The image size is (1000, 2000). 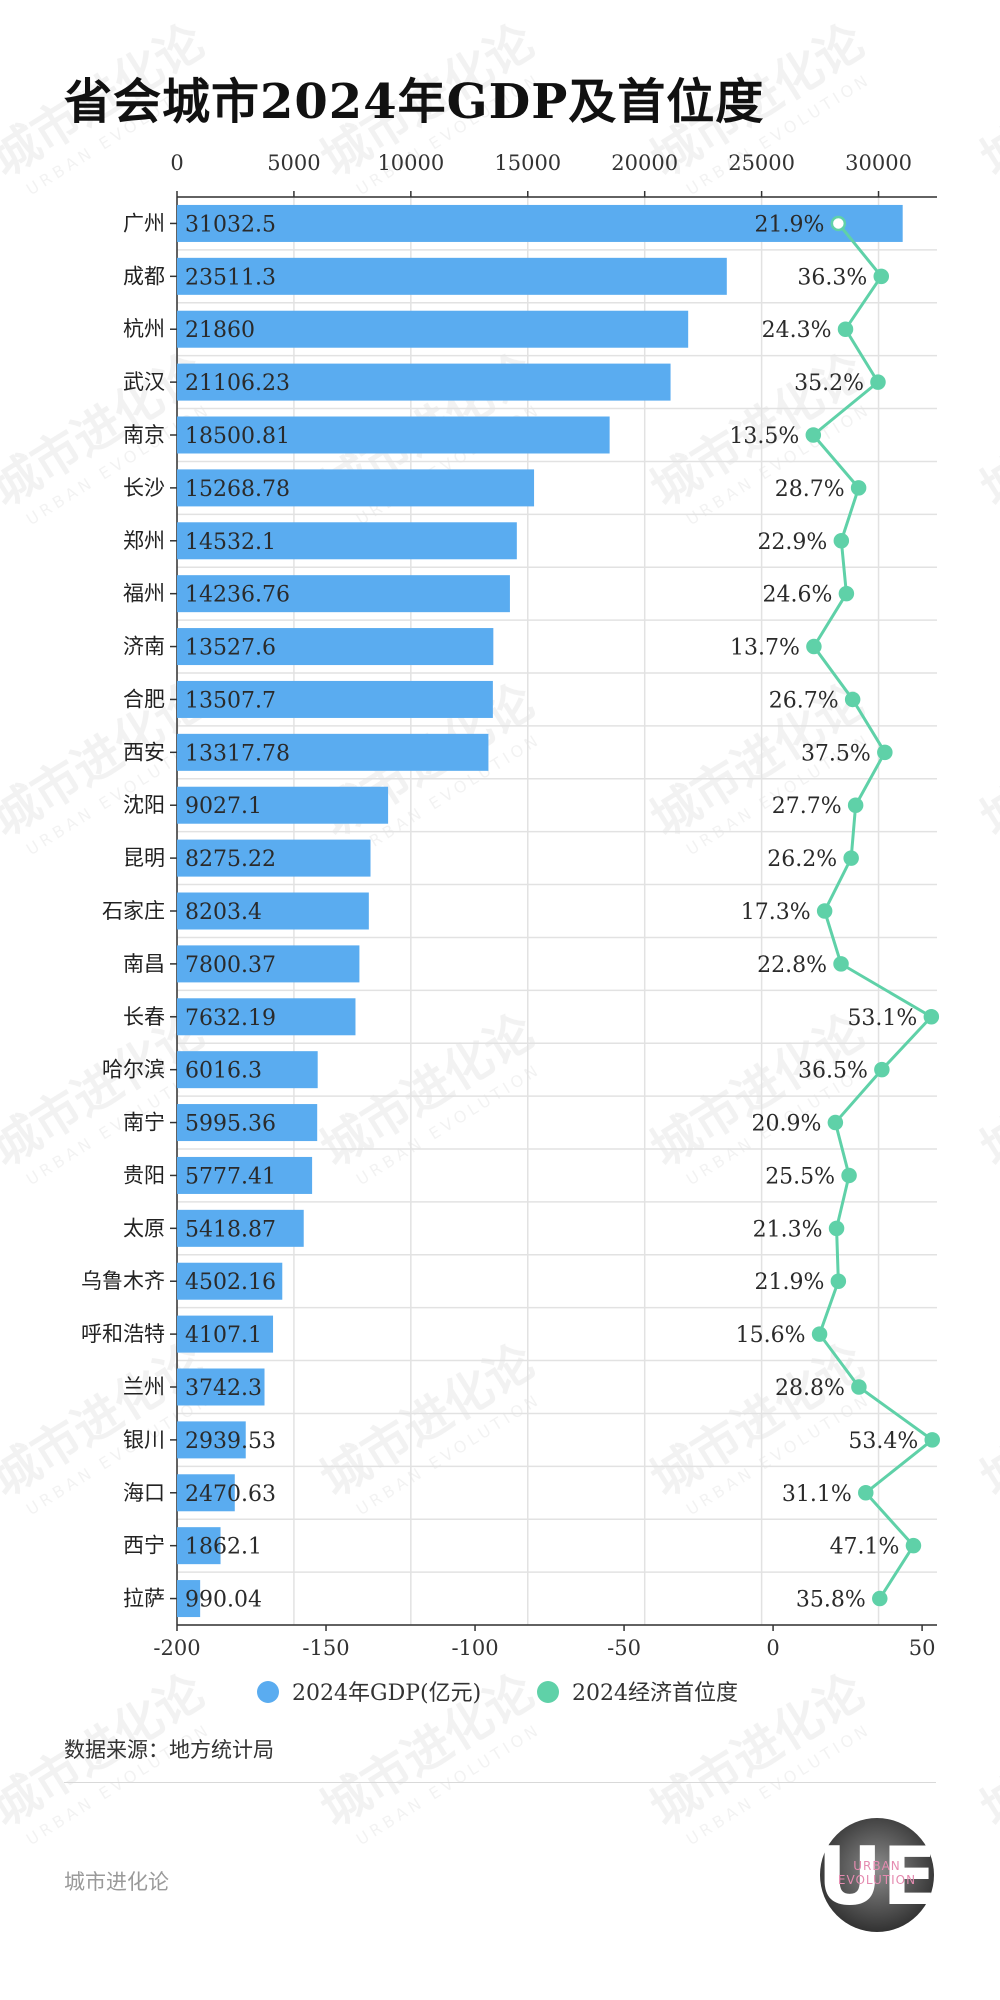 I want to click on top-axis-tick-label: 5000, so click(x=293, y=163).